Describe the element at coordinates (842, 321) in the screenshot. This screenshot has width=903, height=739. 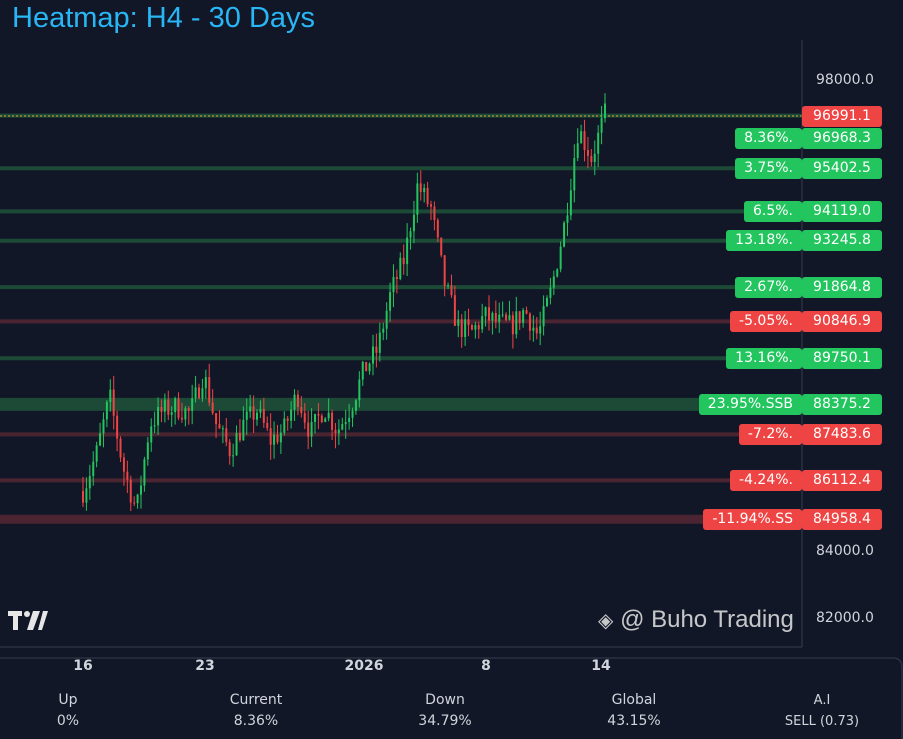
I see `level-price-label: 90846.9` at that location.